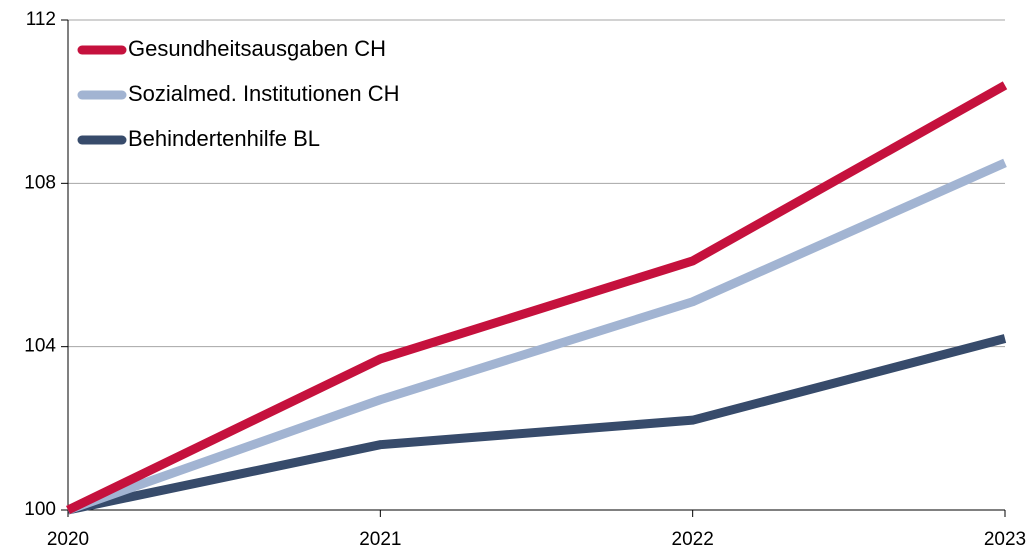 The width and height of the screenshot is (1029, 551). Describe the element at coordinates (224, 138) in the screenshot. I see `legend-label: Behindertenhilfe BL` at that location.